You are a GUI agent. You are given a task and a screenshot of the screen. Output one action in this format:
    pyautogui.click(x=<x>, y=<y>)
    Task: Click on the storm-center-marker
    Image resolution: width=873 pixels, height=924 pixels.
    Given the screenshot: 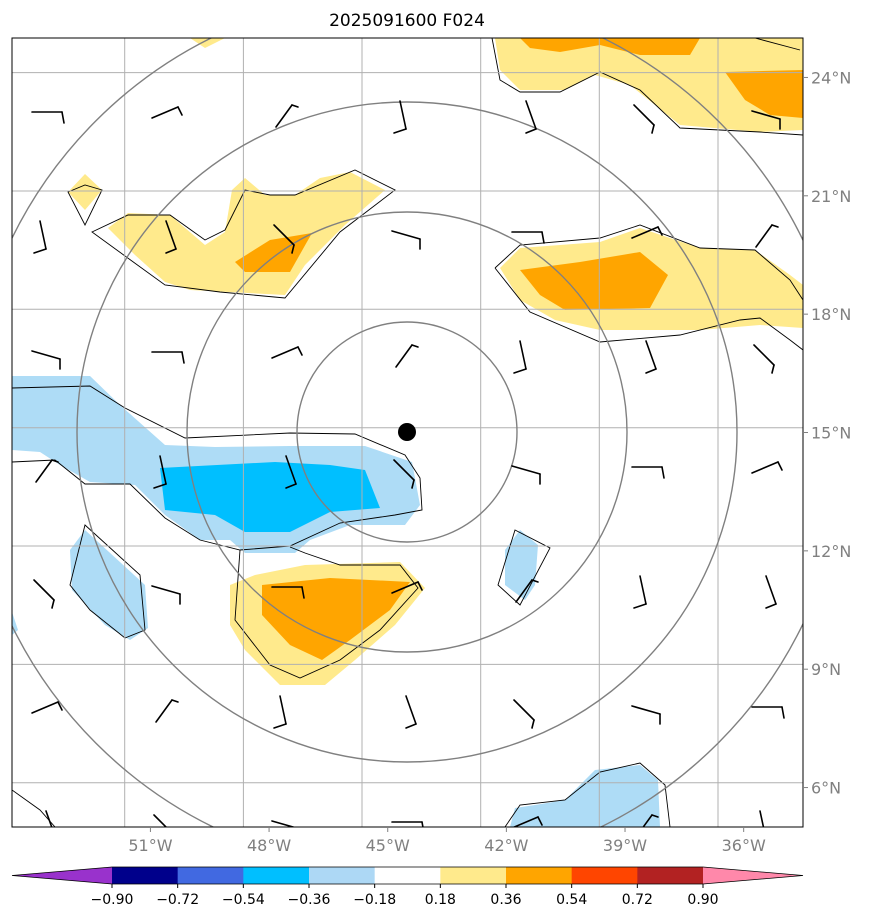 What is the action you would take?
    pyautogui.click(x=407, y=432)
    